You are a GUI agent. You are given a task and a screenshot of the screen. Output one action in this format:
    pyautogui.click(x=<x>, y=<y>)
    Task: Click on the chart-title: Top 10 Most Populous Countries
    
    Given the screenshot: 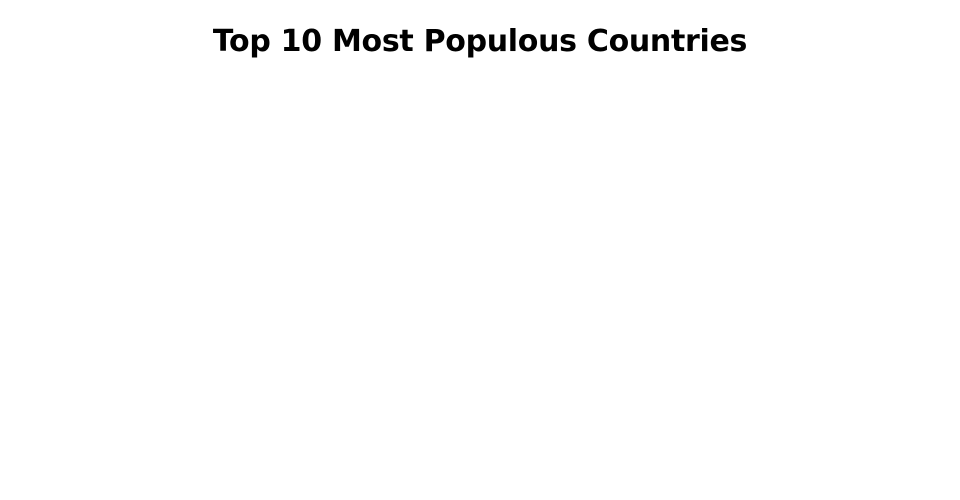 What is the action you would take?
    pyautogui.click(x=480, y=41)
    